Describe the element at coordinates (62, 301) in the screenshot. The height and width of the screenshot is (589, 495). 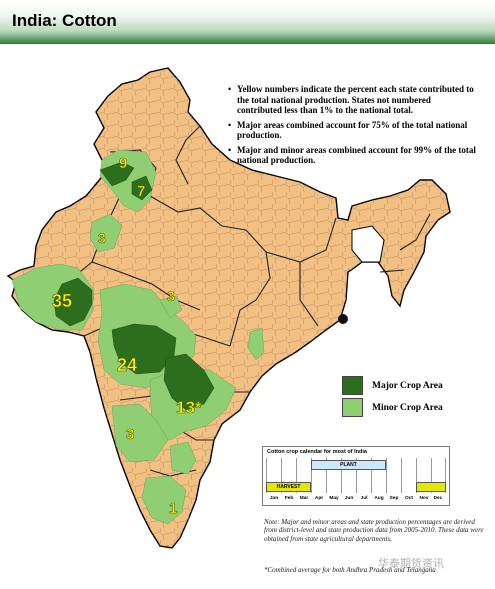
I see `percent-label-gujarat: 35` at that location.